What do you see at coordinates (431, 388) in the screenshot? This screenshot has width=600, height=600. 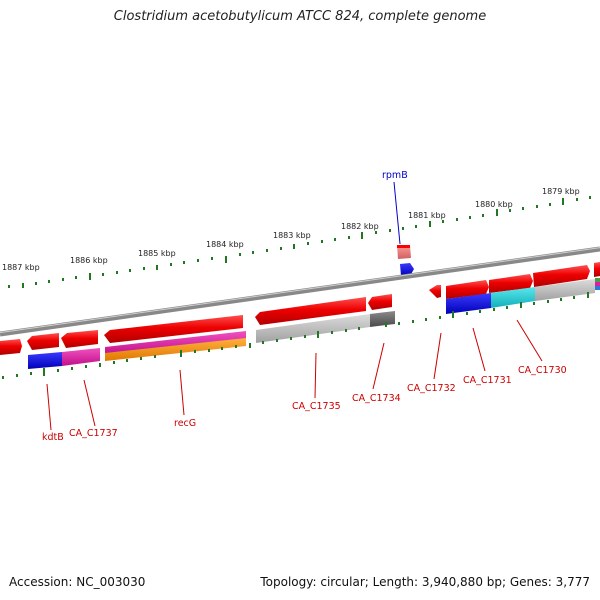 I see `gene-label-CA_C1732: CA_C1732` at bounding box center [431, 388].